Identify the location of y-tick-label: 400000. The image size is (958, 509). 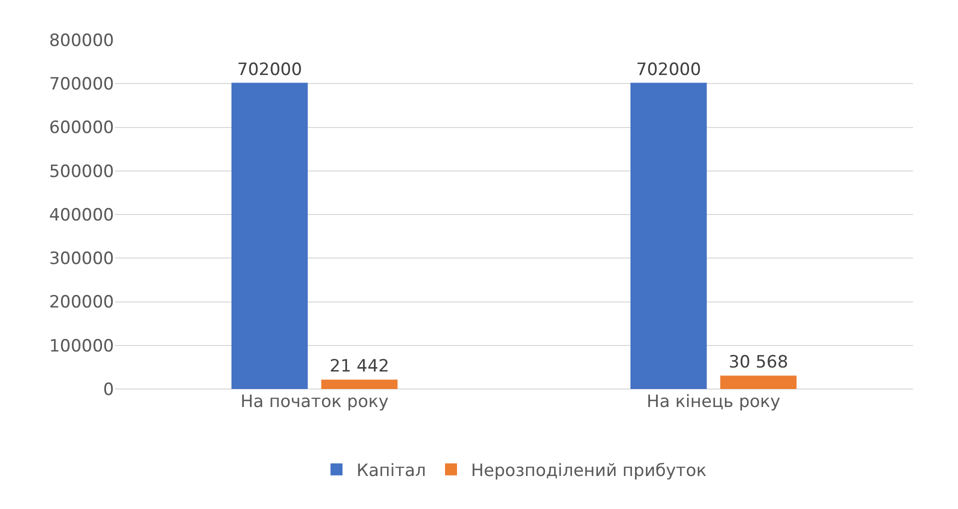
(81, 215).